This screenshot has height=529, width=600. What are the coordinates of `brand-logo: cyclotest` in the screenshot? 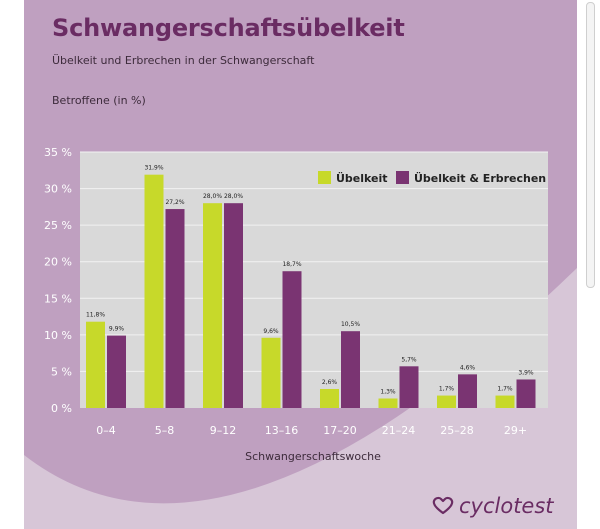 It's located at (493, 506).